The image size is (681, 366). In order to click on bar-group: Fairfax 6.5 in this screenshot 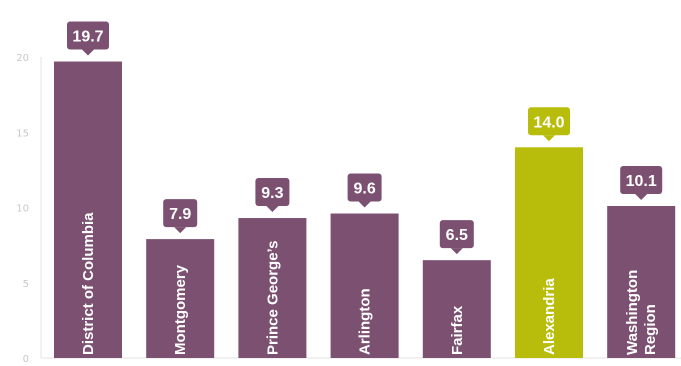, I will do `click(456, 289)`.